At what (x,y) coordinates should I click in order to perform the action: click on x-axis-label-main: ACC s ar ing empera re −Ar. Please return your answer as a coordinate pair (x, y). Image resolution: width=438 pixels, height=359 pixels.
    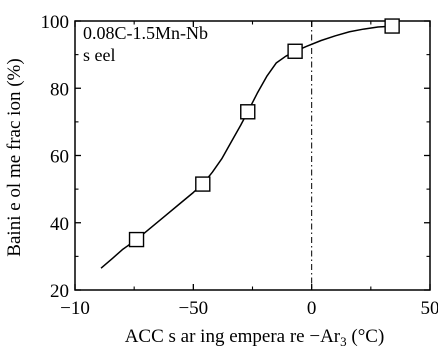
    Looking at the image, I should click on (233, 336).